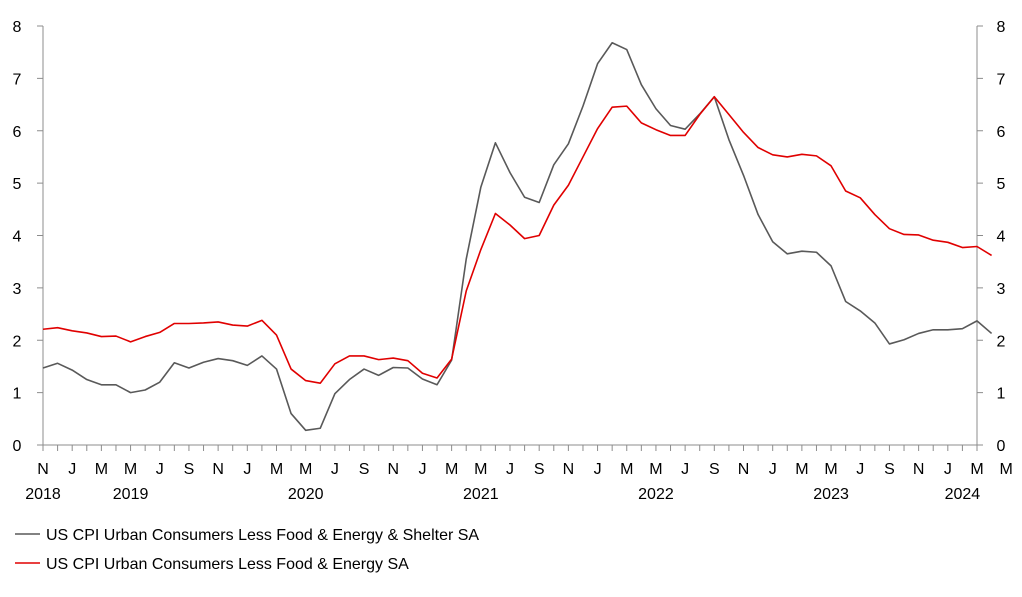  I want to click on left-y-tick-label: 7, so click(17, 79).